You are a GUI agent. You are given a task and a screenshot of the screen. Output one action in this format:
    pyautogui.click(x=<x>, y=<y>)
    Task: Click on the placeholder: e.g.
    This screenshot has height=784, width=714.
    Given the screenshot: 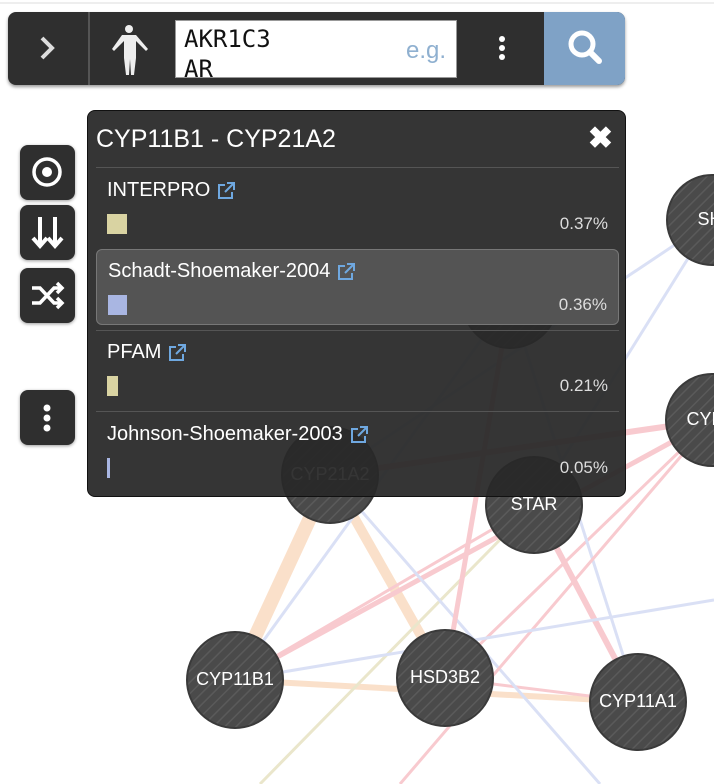 What is the action you would take?
    pyautogui.click(x=425, y=50)
    